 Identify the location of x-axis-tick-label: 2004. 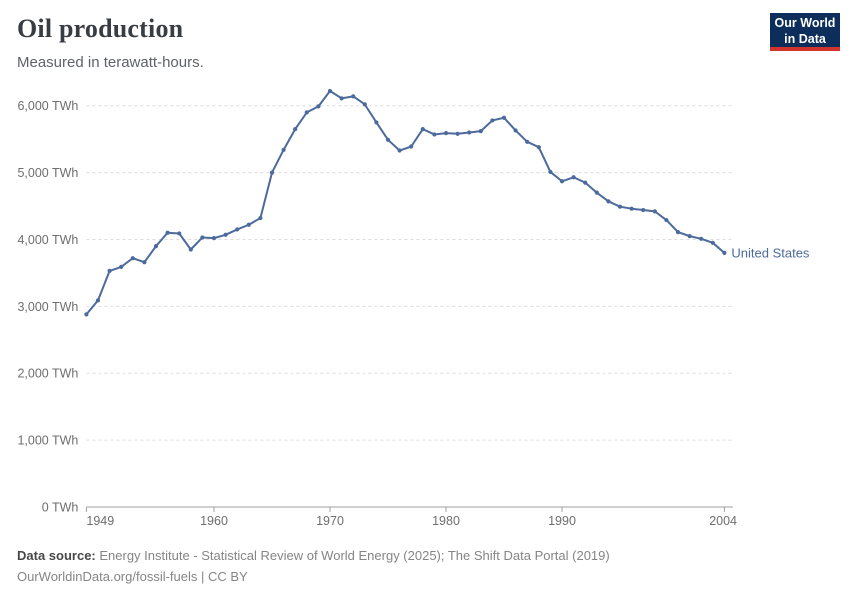
(723, 521).